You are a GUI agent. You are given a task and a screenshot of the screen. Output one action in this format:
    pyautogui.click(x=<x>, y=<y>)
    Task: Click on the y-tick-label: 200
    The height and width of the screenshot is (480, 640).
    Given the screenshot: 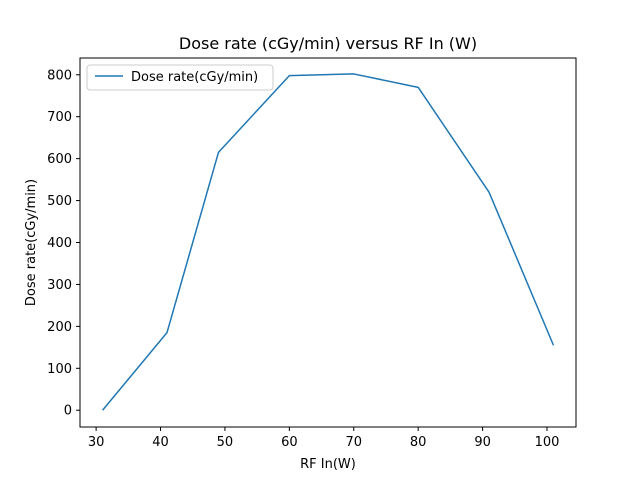 What is the action you would take?
    pyautogui.click(x=59, y=327)
    